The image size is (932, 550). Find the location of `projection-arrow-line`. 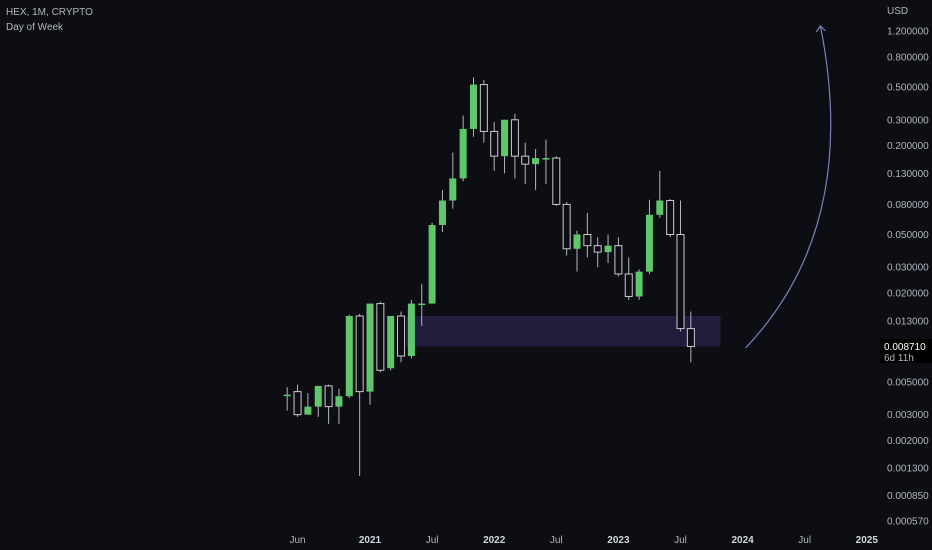

projection-arrow-line is located at coordinates (788, 187).